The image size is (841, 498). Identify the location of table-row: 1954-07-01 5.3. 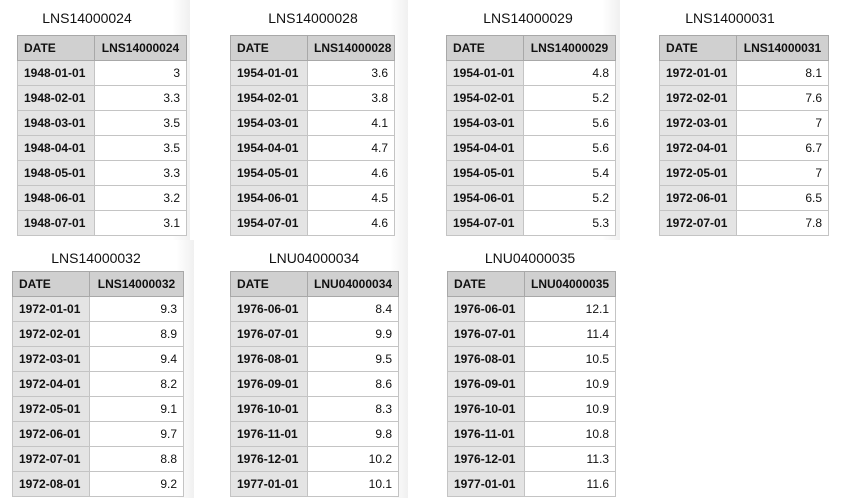
(531, 223).